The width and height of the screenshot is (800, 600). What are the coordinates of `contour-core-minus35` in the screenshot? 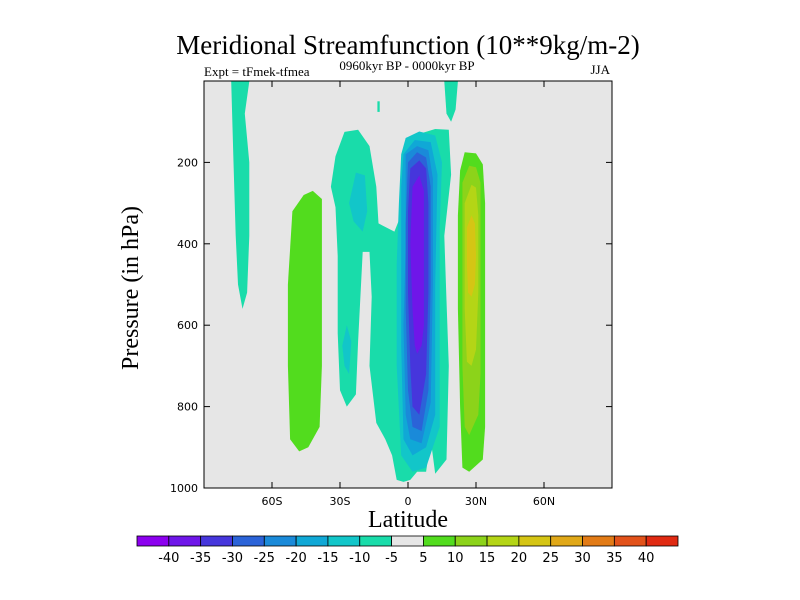 It's located at (417, 264).